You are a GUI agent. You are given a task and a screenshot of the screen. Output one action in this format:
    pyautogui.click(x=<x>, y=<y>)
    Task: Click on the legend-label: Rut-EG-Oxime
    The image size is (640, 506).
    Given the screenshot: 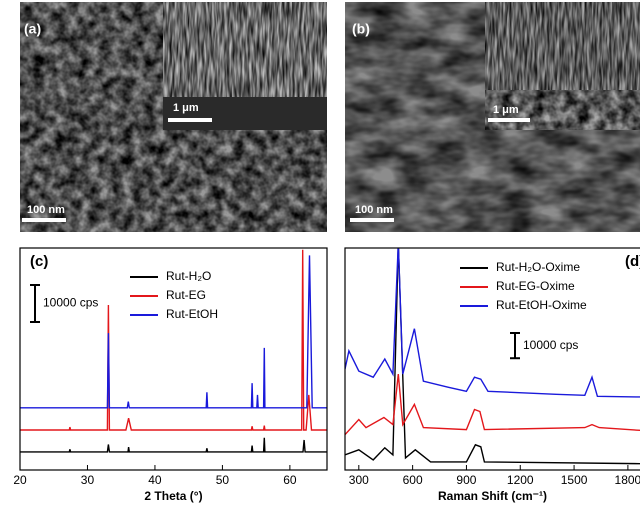 What is the action you would take?
    pyautogui.click(x=535, y=286)
    